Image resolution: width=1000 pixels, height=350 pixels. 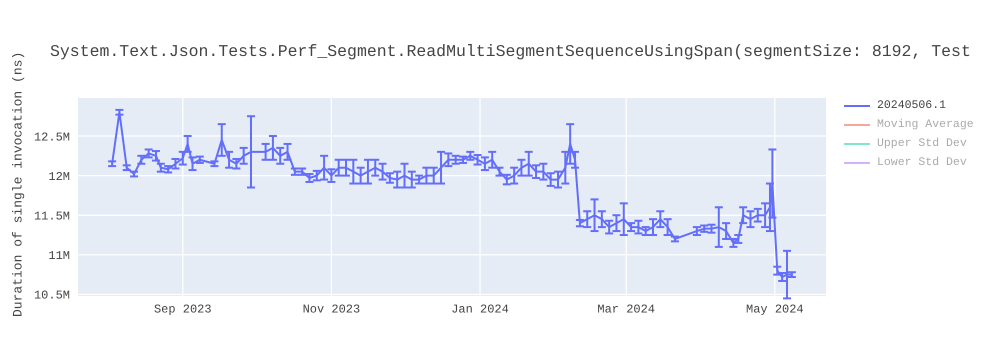 I want to click on x-tick-label: Sep 2023, so click(x=183, y=309).